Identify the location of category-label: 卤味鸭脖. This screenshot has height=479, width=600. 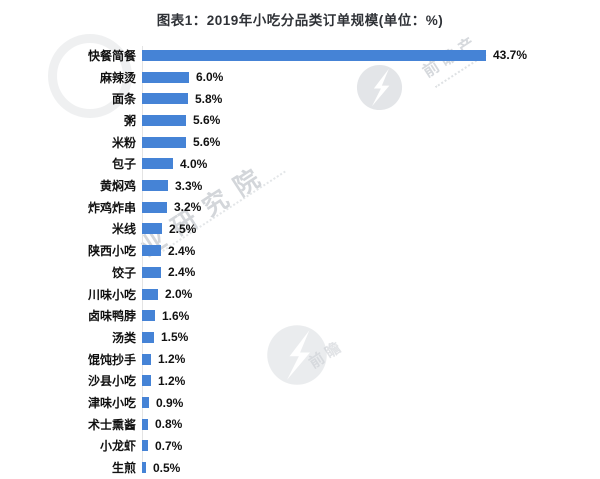
(111, 316).